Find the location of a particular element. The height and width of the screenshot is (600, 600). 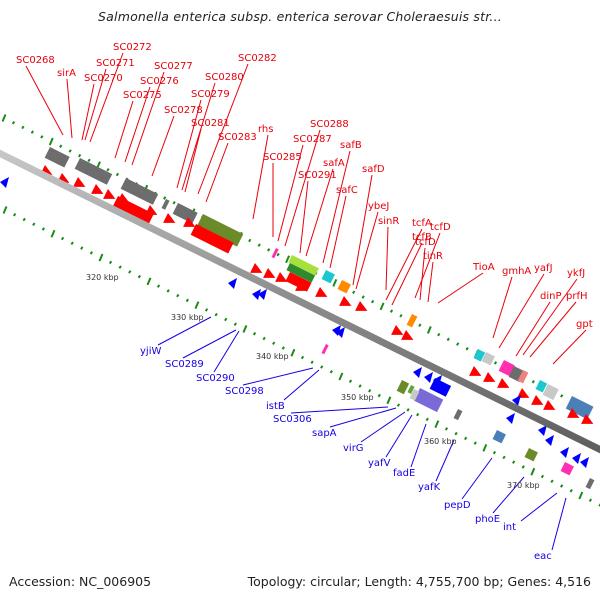

gene-label: SC0278 is located at coordinates (183, 110).